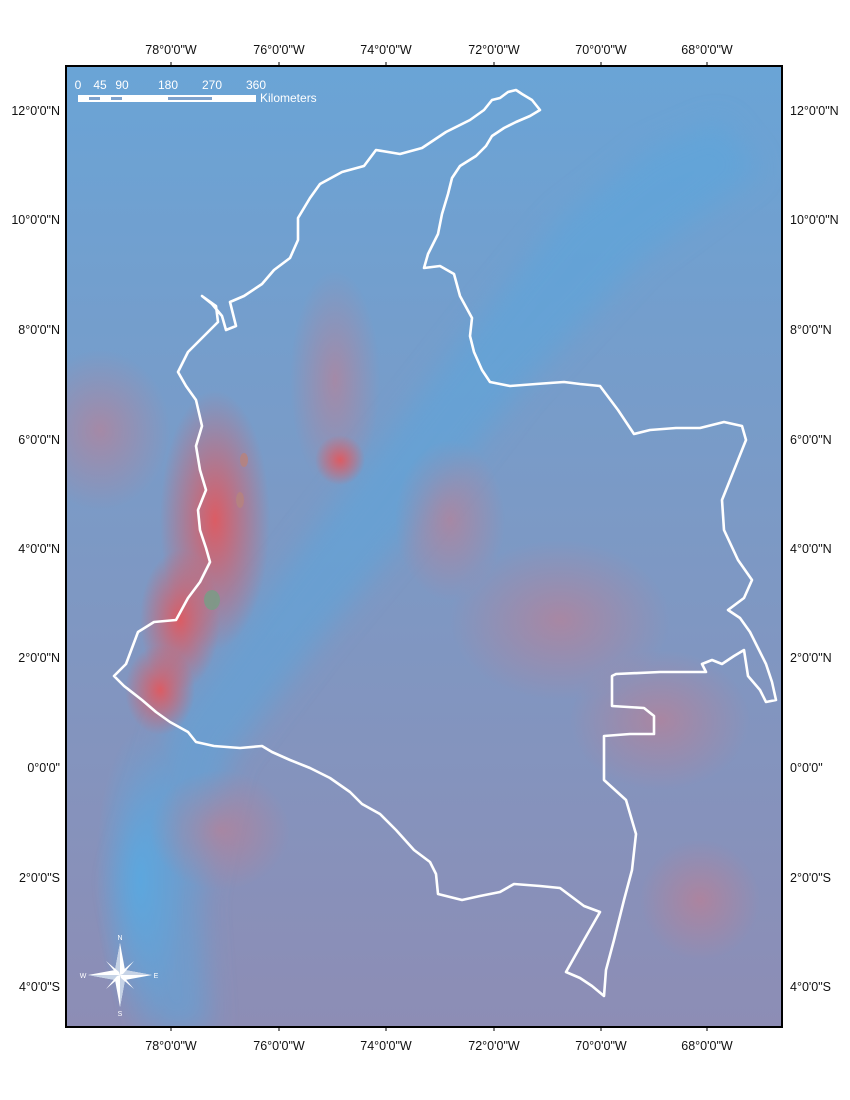 The image size is (850, 1100). What do you see at coordinates (288, 98) in the screenshot?
I see `scale-unit-label: Kilometers` at bounding box center [288, 98].